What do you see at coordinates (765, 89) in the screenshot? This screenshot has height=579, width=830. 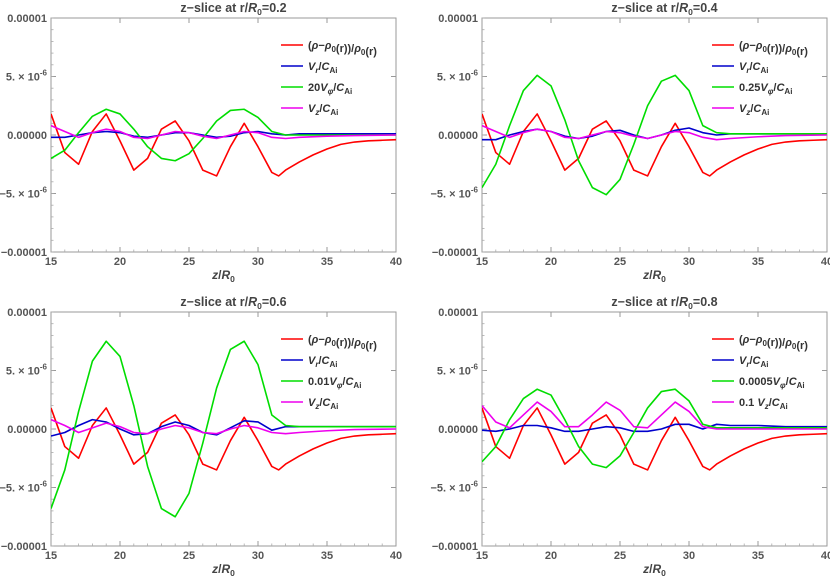 I see `legend-label: 0.25Vφ/CAi` at bounding box center [765, 89].